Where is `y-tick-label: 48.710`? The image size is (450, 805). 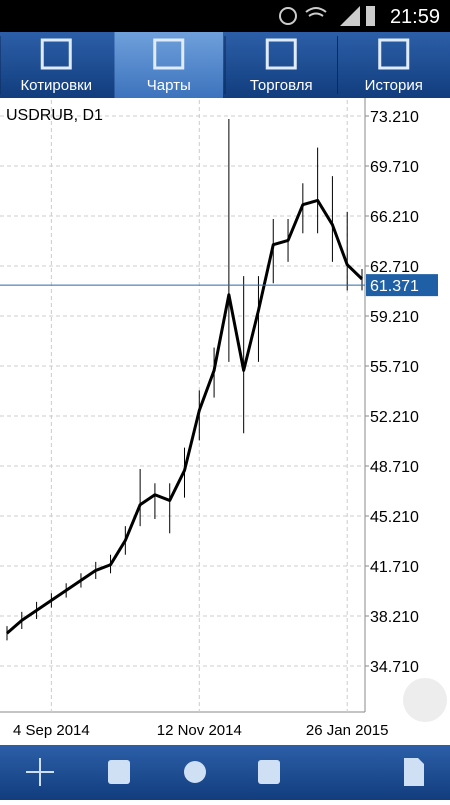 y-tick-label: 48.710 is located at coordinates (394, 467).